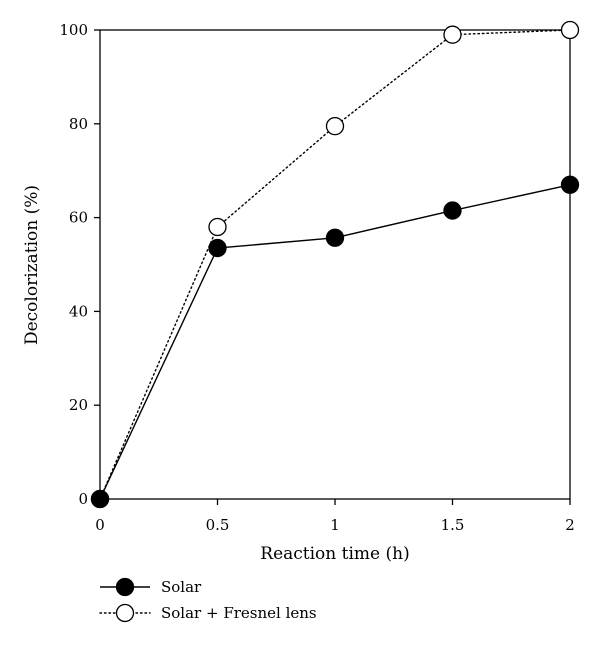  Describe the element at coordinates (208, 600) in the screenshot. I see `legend: Solar Solar + Fresnel lens` at that location.